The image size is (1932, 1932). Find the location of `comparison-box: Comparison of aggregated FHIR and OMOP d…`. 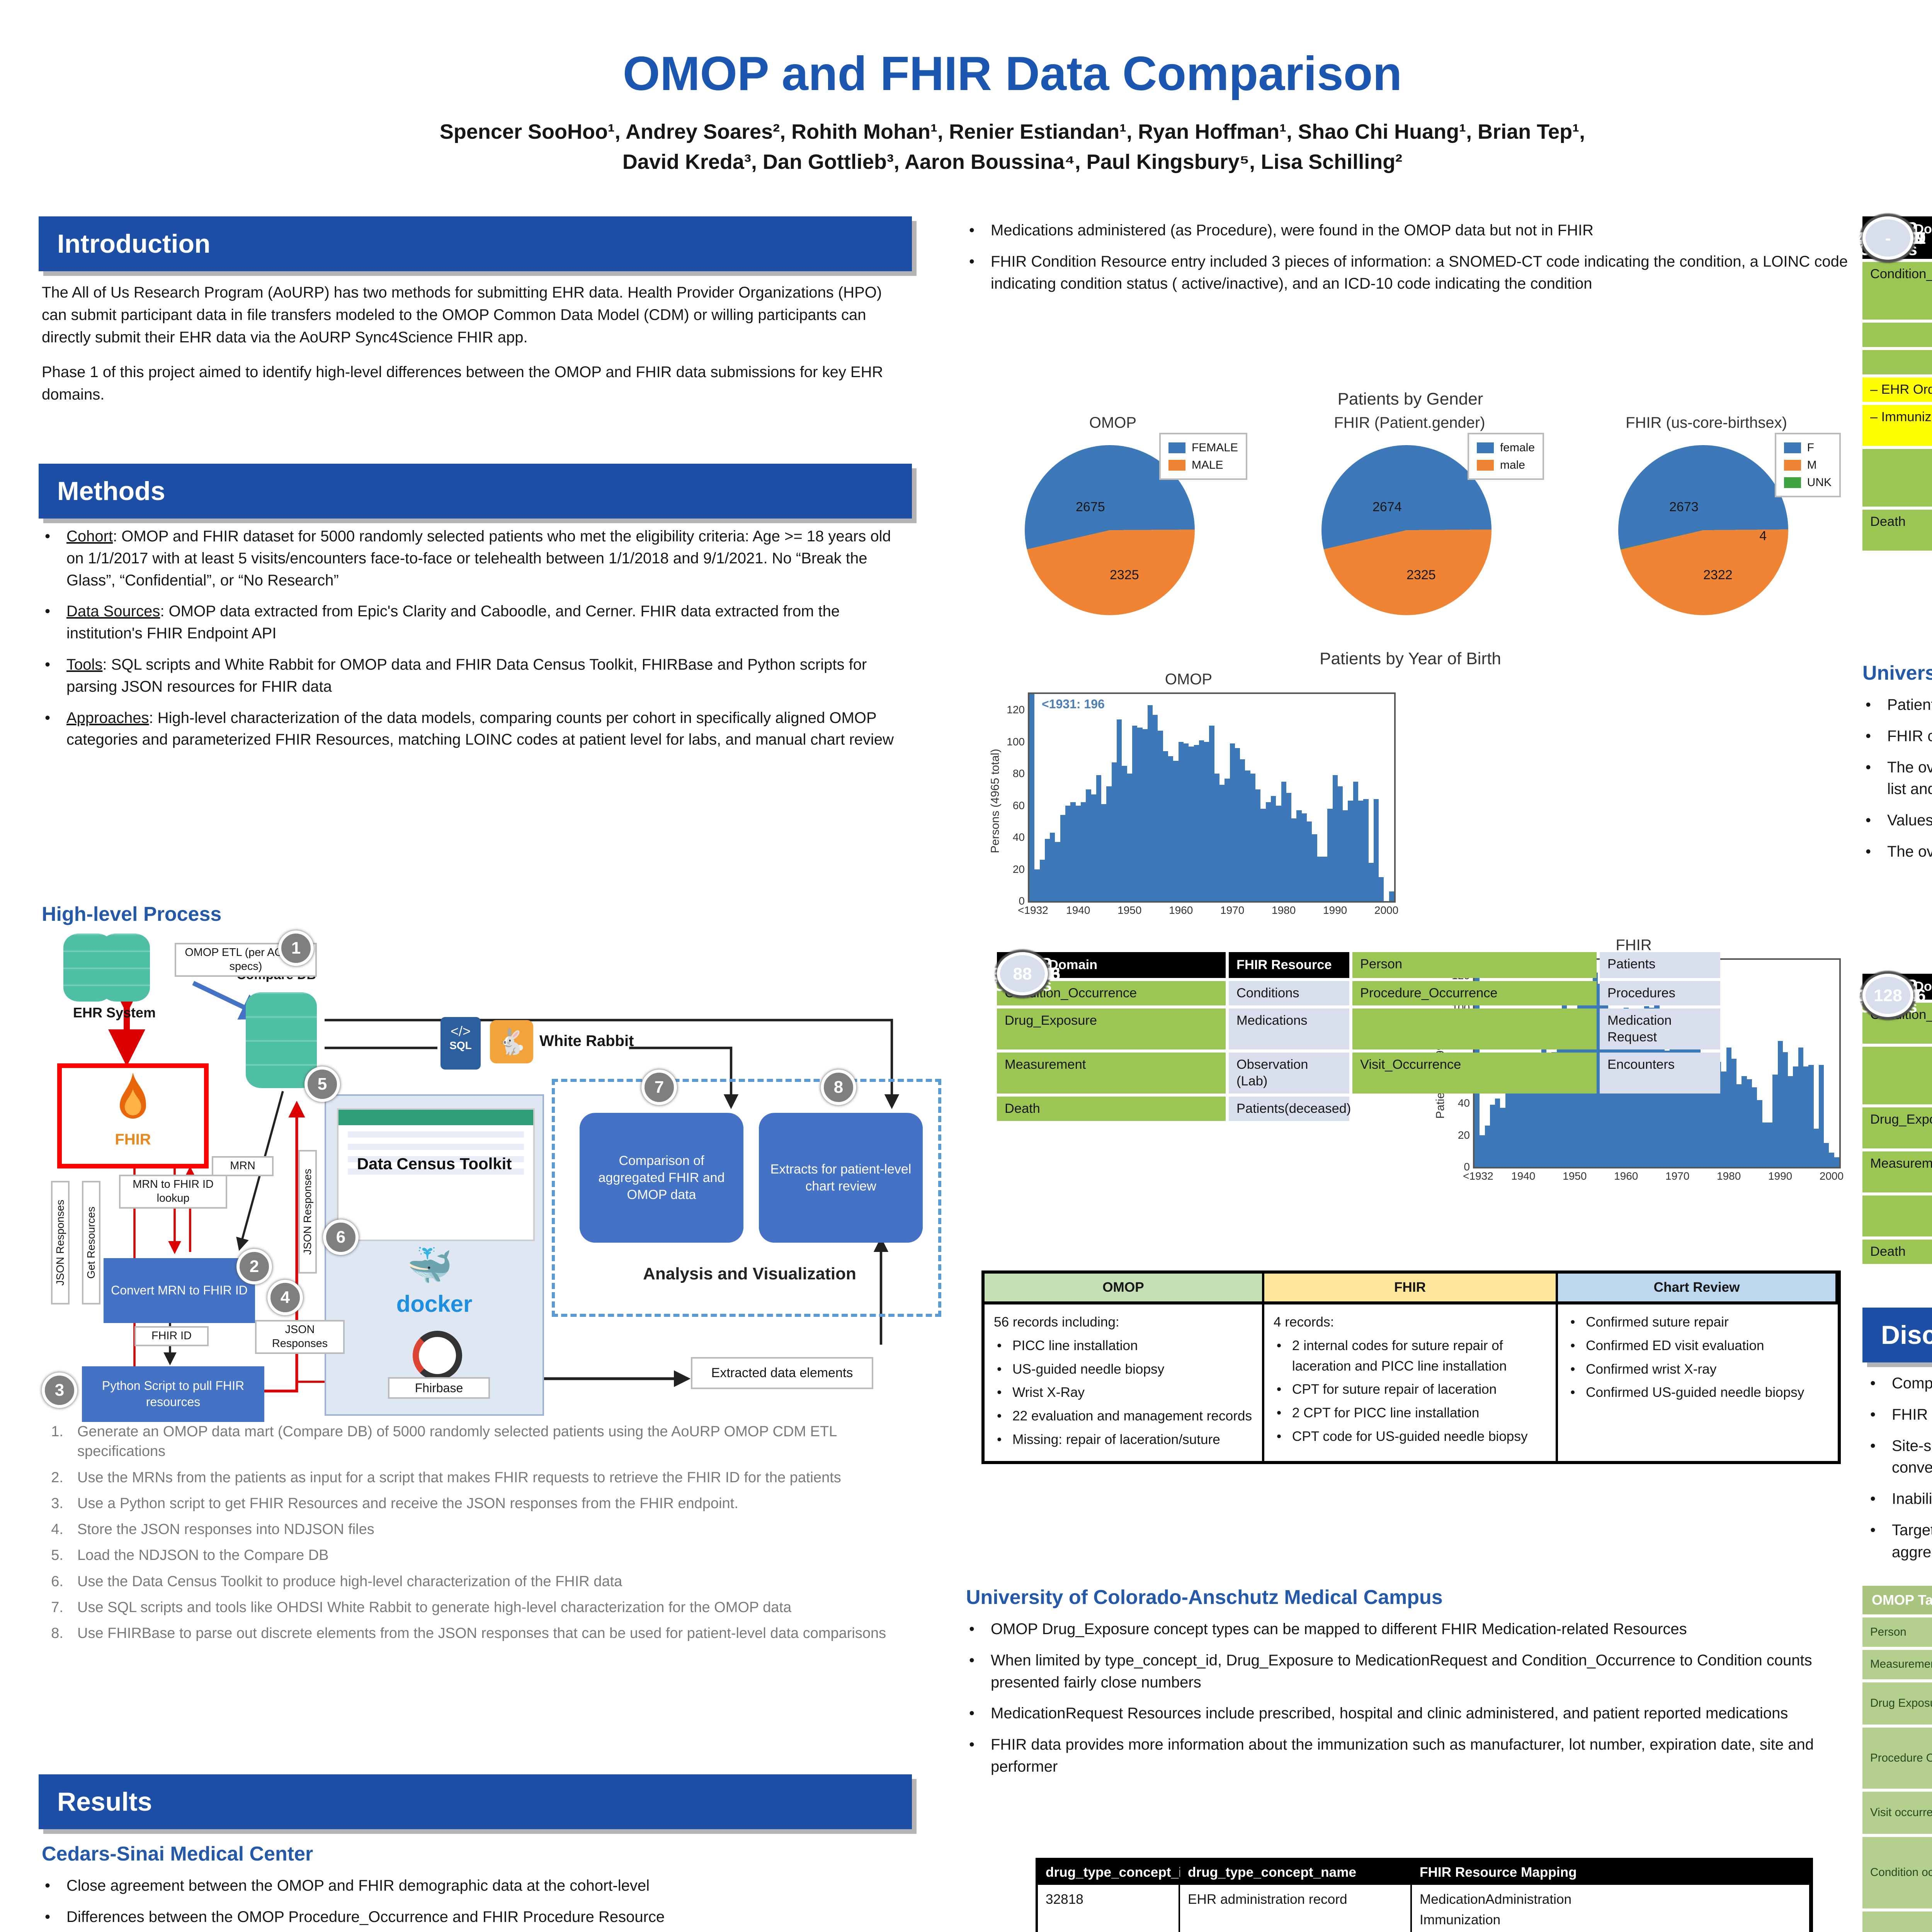

comparison-box: Comparison of aggregated FHIR and OMOP d… is located at coordinates (662, 1178).